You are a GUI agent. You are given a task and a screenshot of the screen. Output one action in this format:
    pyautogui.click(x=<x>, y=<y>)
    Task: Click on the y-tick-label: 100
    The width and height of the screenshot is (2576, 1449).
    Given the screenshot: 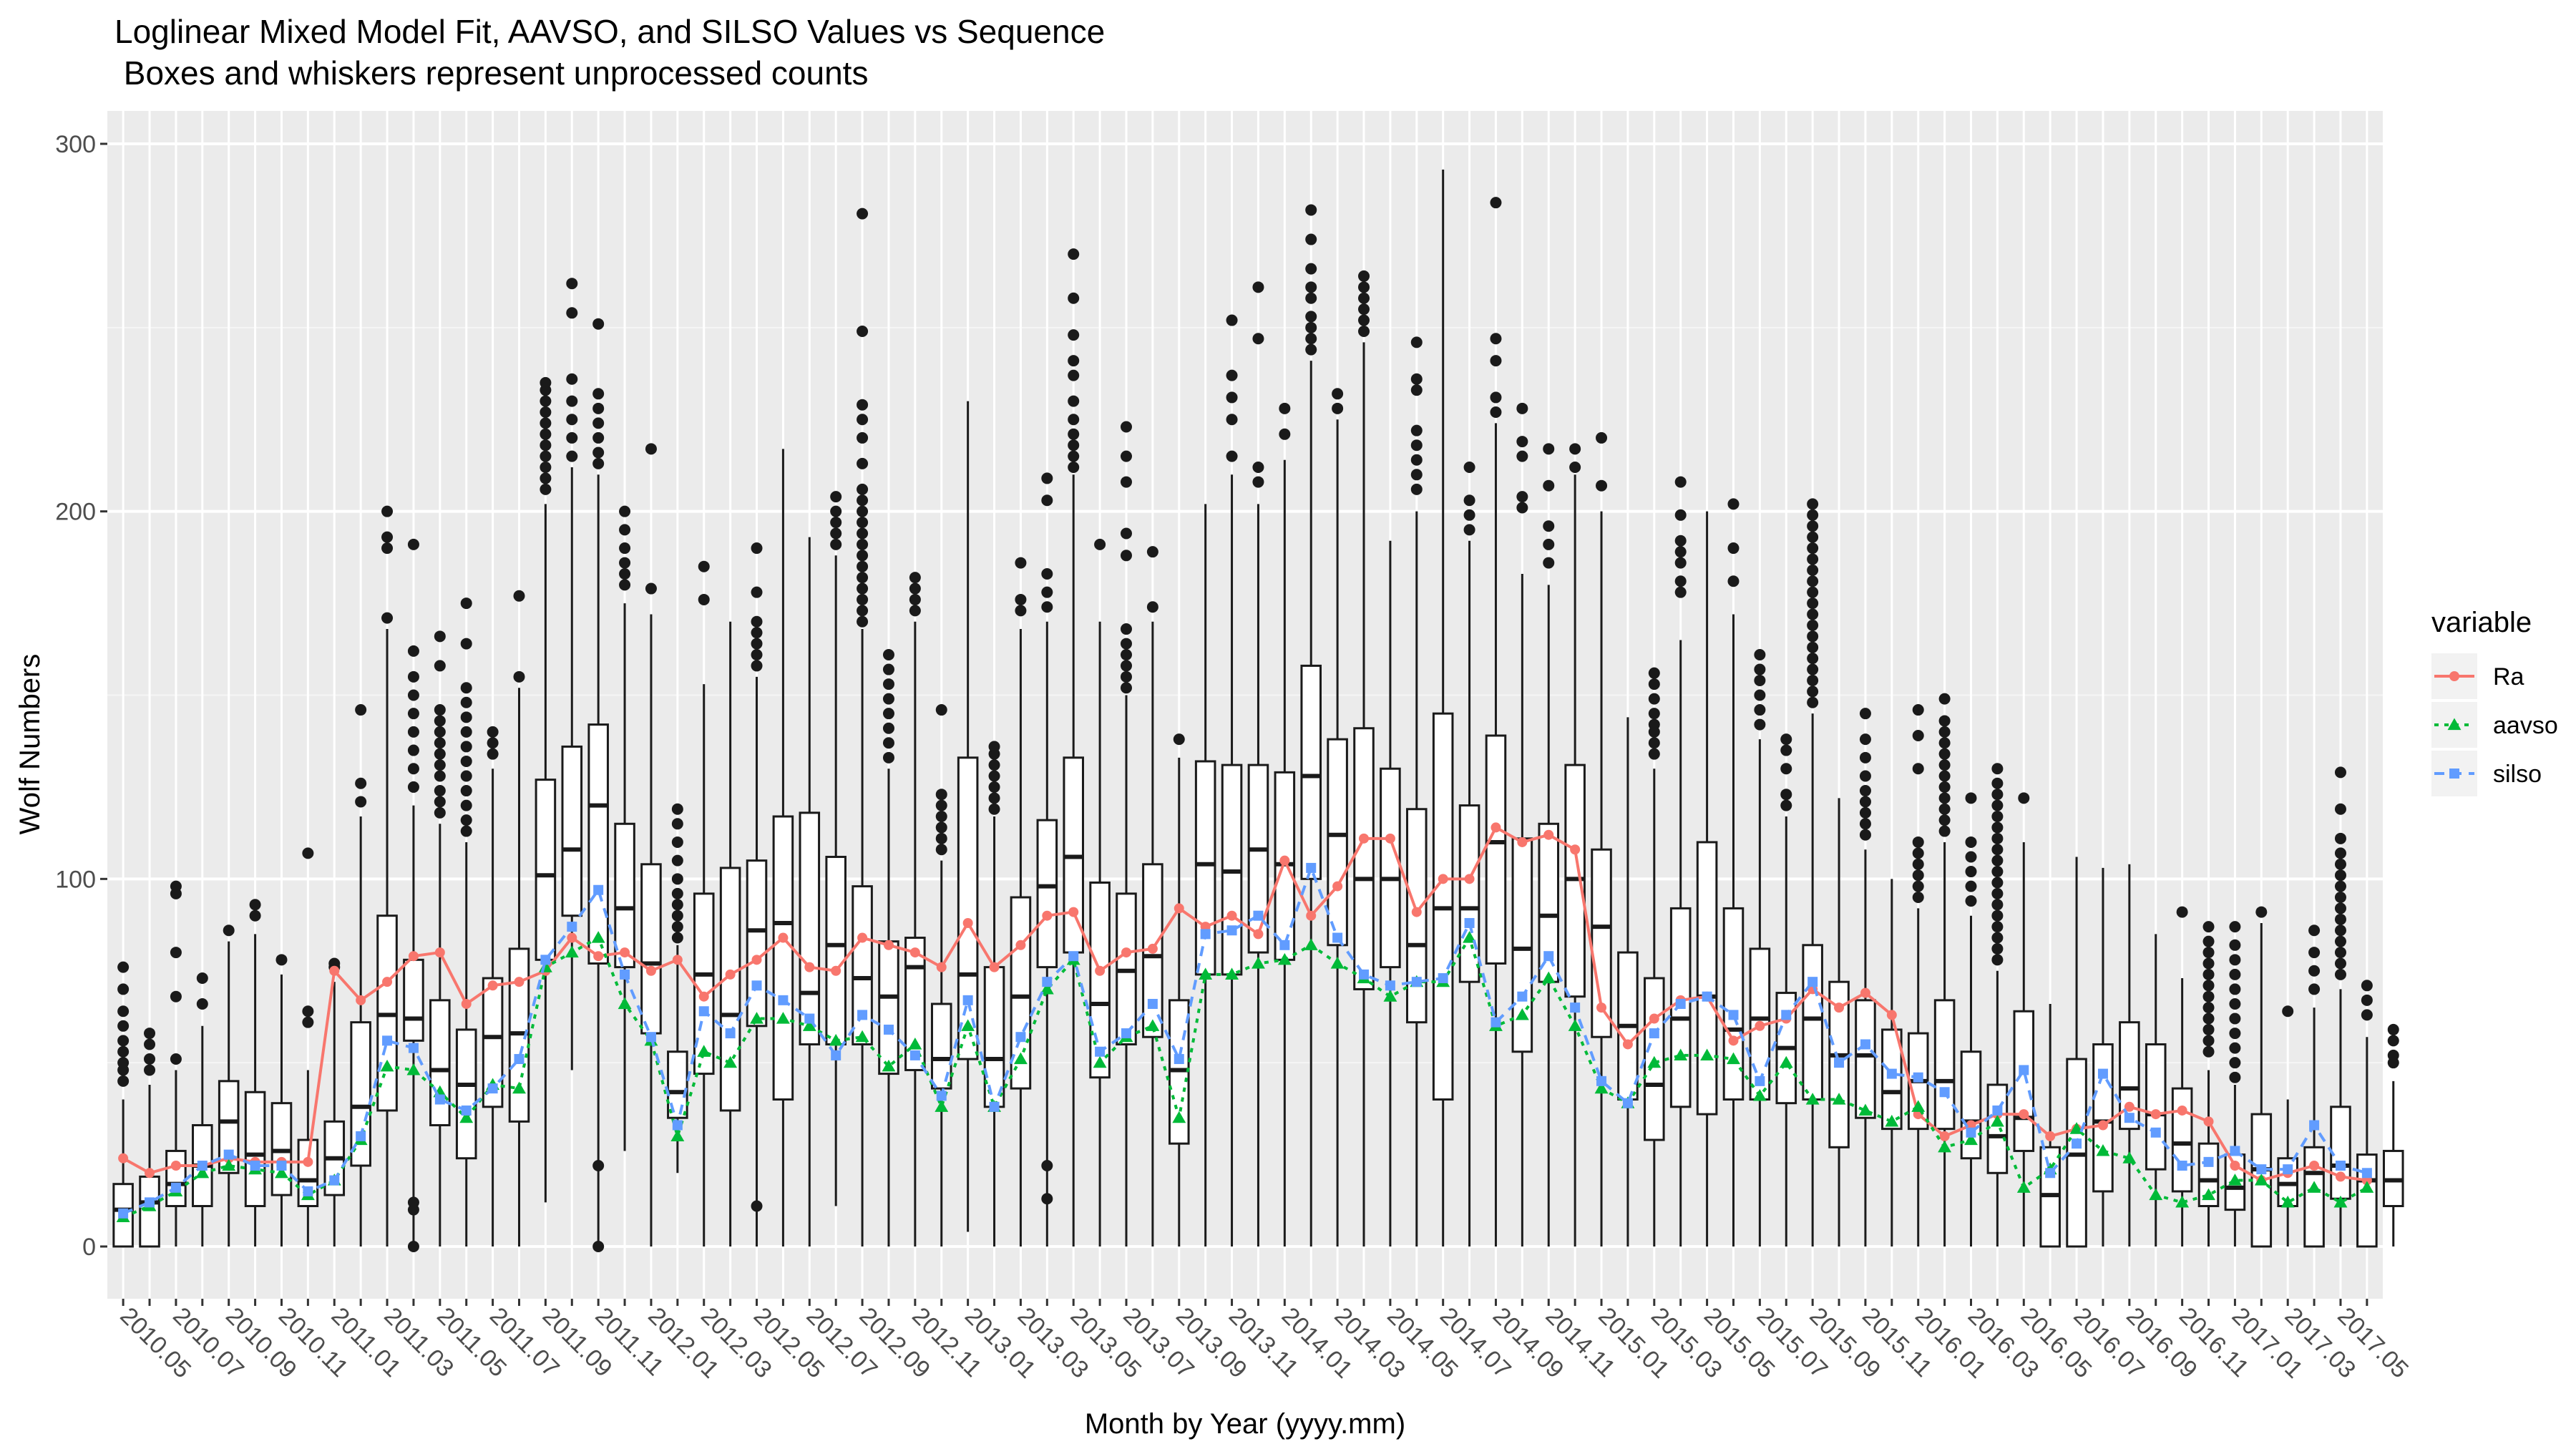 What is the action you would take?
    pyautogui.click(x=75, y=879)
    